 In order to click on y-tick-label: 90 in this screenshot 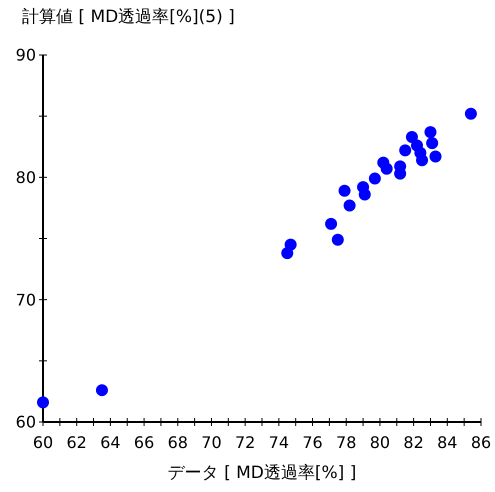, I will do `click(26, 55)`.